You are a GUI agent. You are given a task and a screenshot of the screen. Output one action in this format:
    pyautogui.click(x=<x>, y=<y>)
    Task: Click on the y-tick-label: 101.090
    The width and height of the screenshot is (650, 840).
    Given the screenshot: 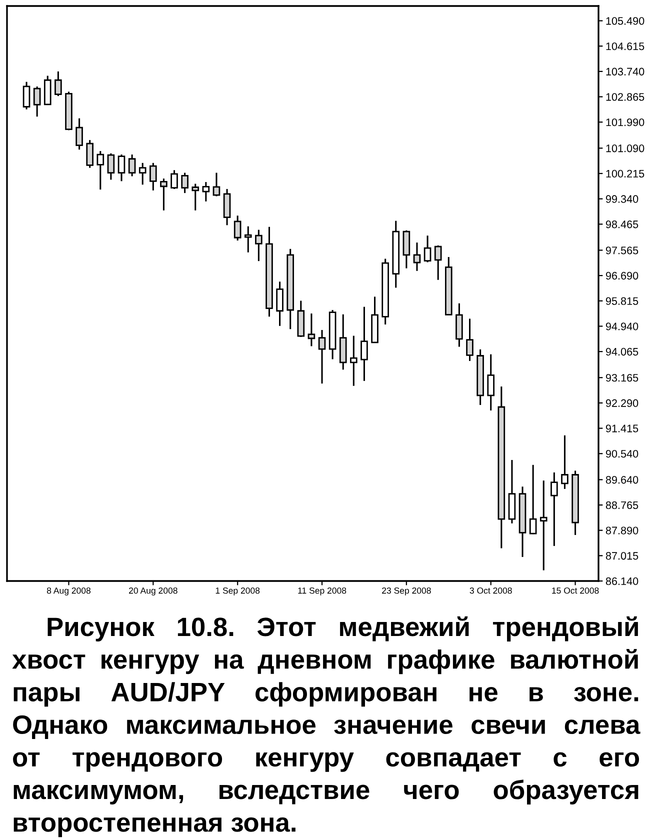 What is the action you would take?
    pyautogui.click(x=625, y=148)
    